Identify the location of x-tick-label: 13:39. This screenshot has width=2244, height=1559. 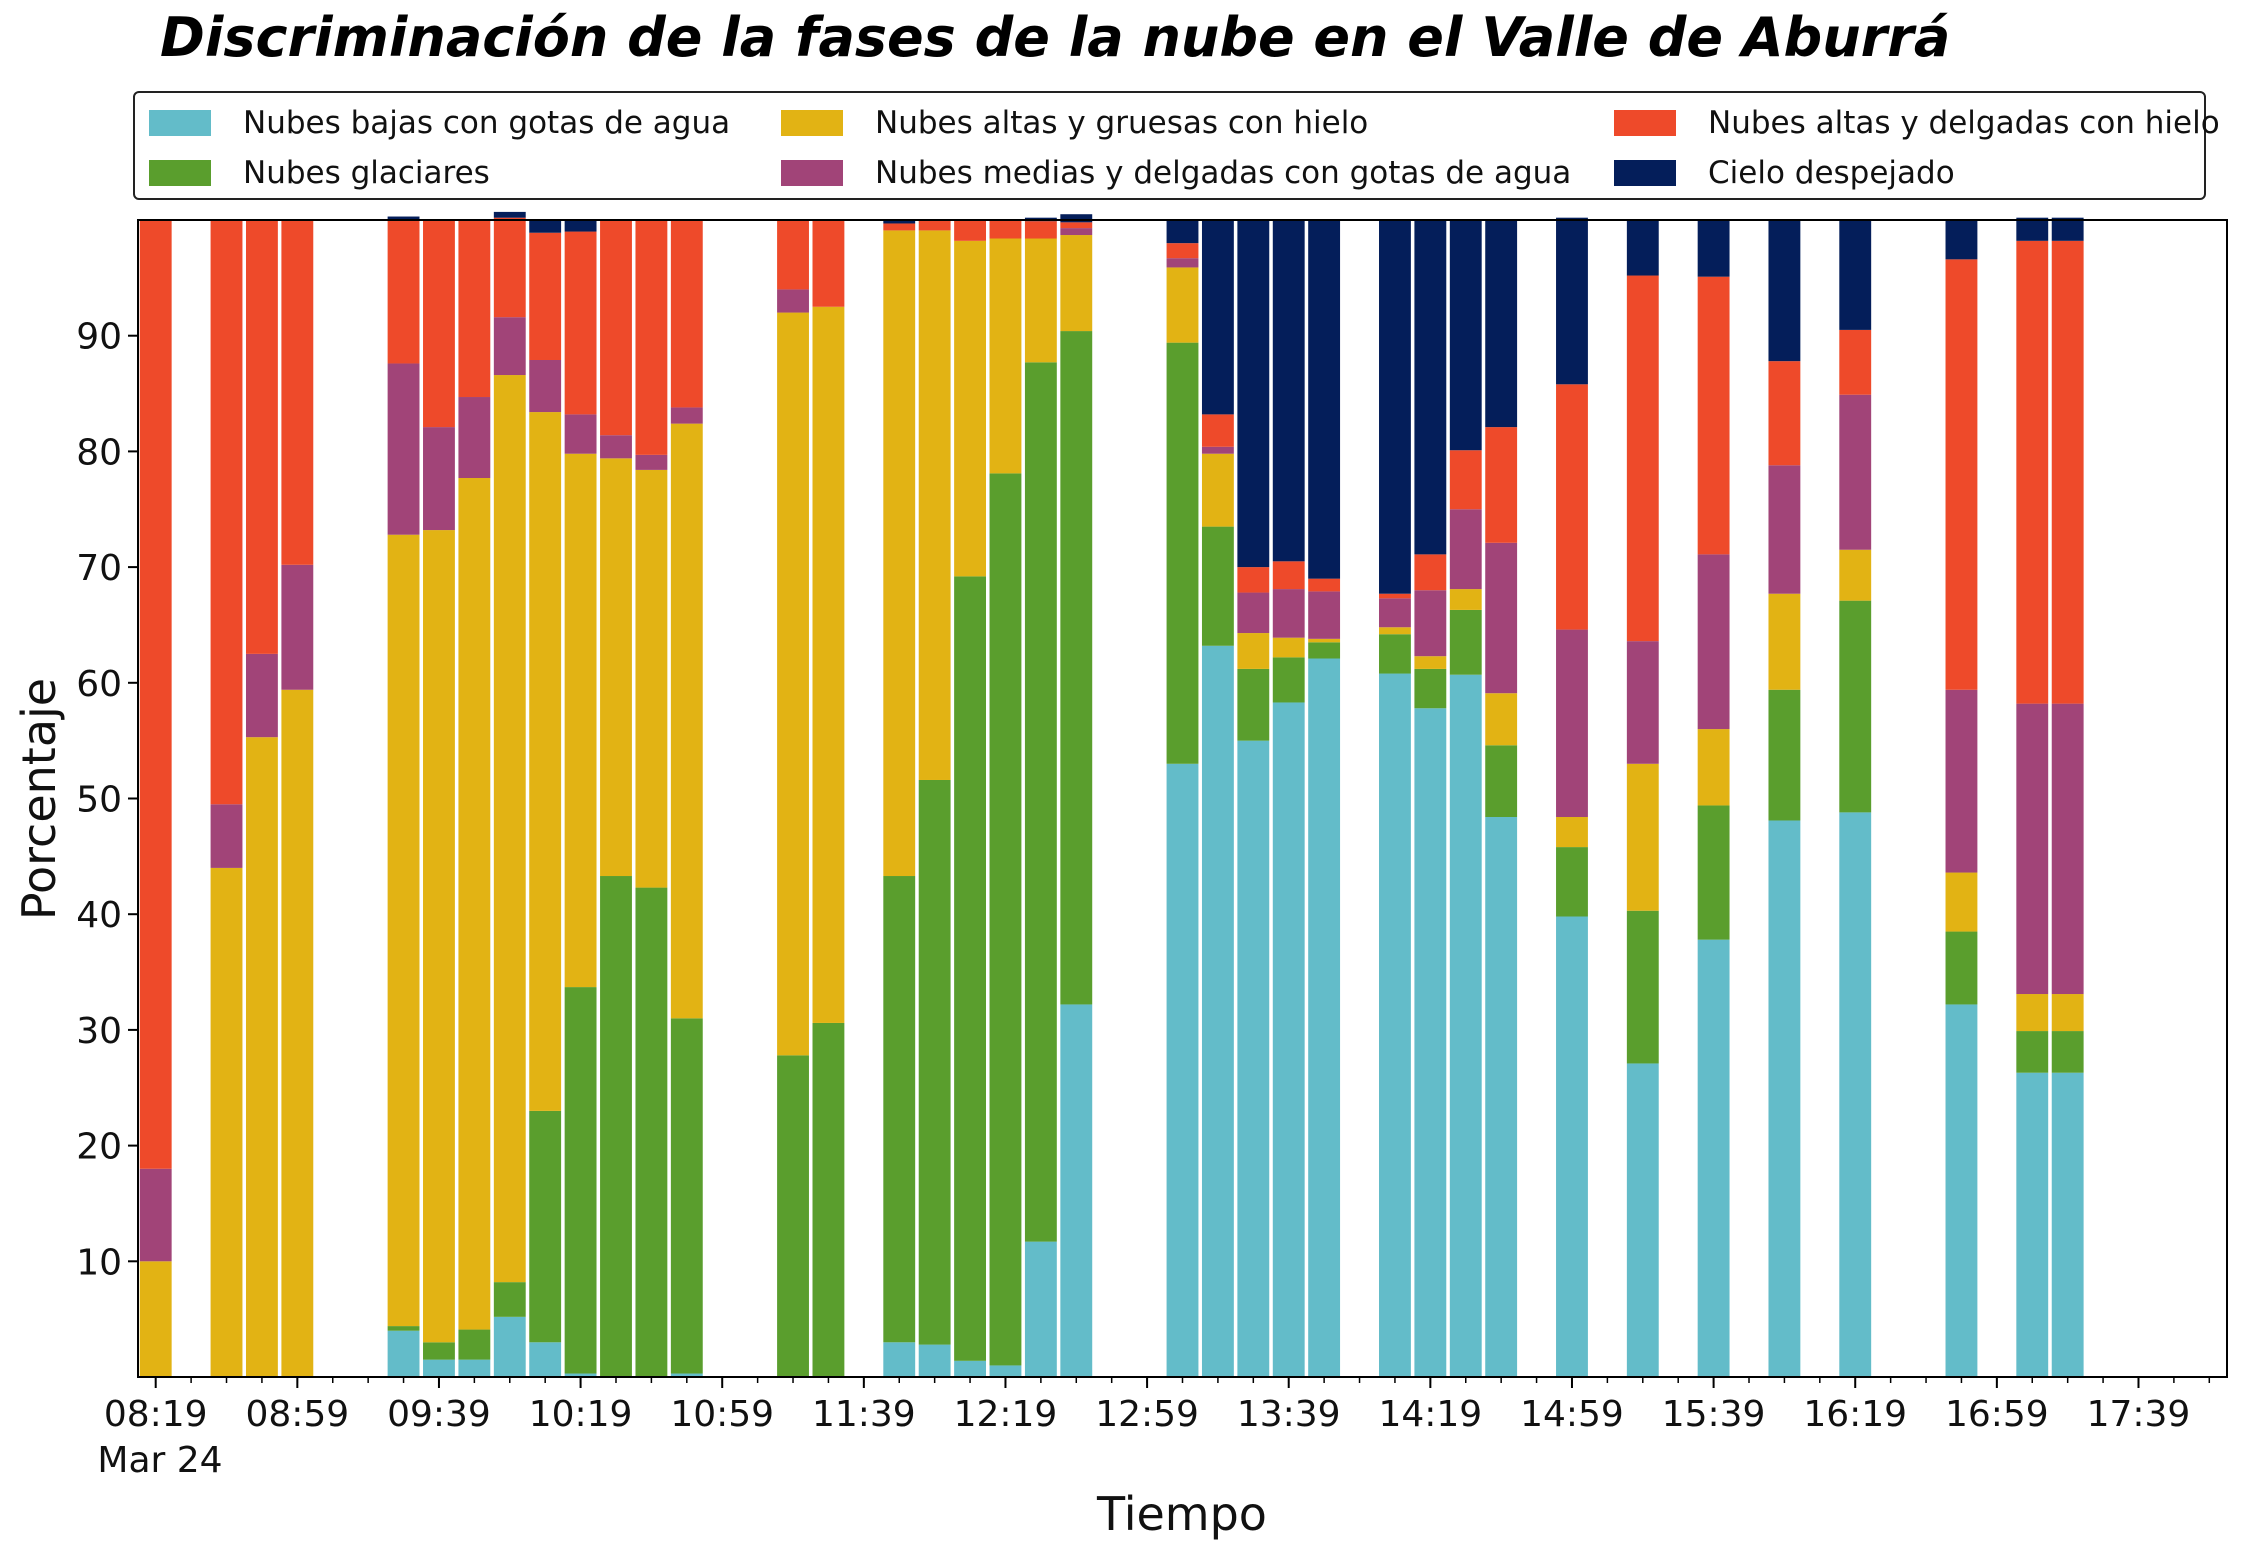
(1289, 1414).